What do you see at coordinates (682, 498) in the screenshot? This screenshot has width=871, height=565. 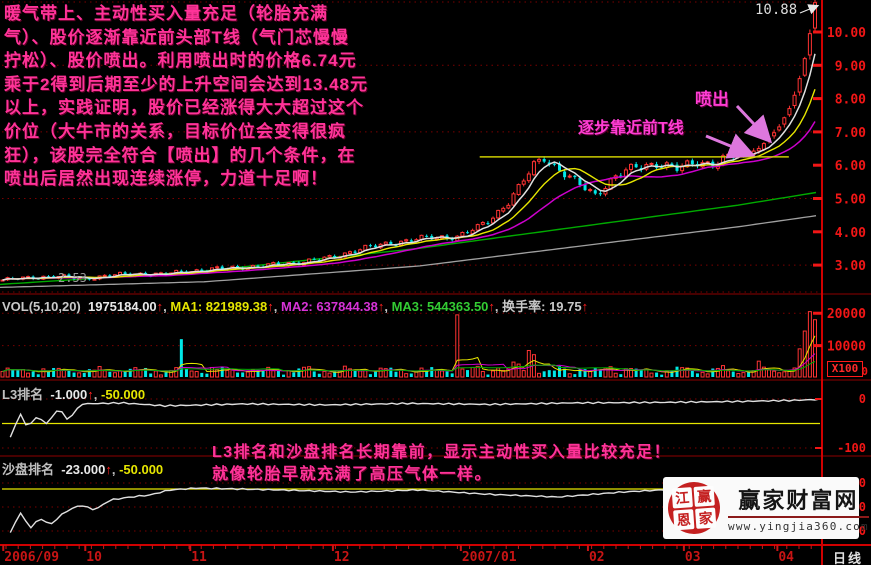 I see `seal-char: 江` at bounding box center [682, 498].